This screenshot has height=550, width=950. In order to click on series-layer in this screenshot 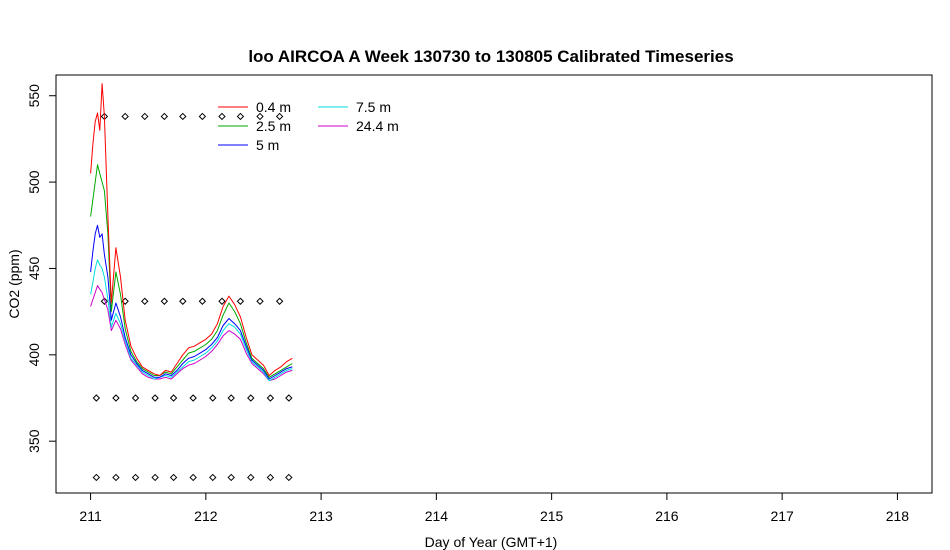, I will do `click(191, 232)`.